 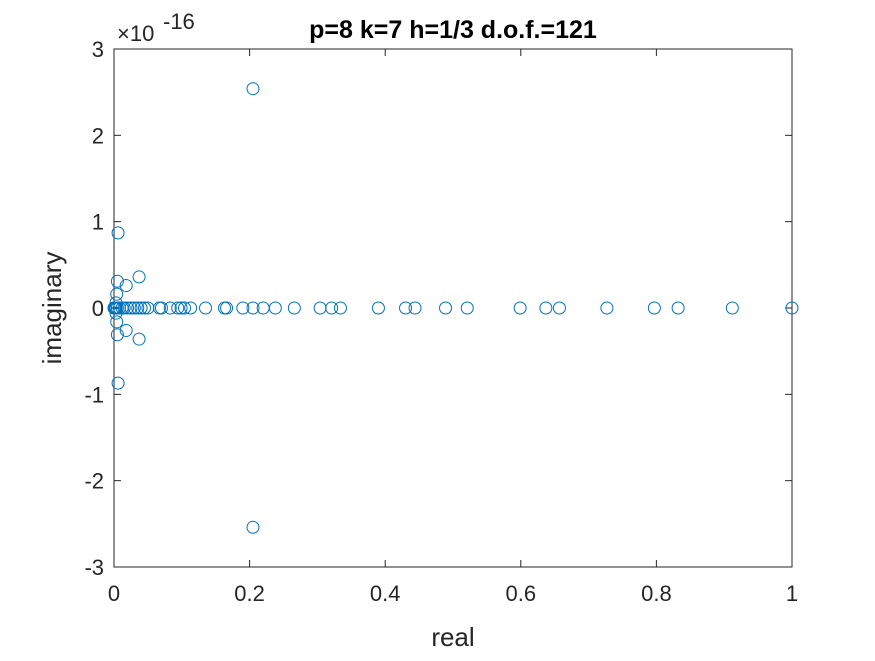 What do you see at coordinates (452, 637) in the screenshot?
I see `x-axis-label: real` at bounding box center [452, 637].